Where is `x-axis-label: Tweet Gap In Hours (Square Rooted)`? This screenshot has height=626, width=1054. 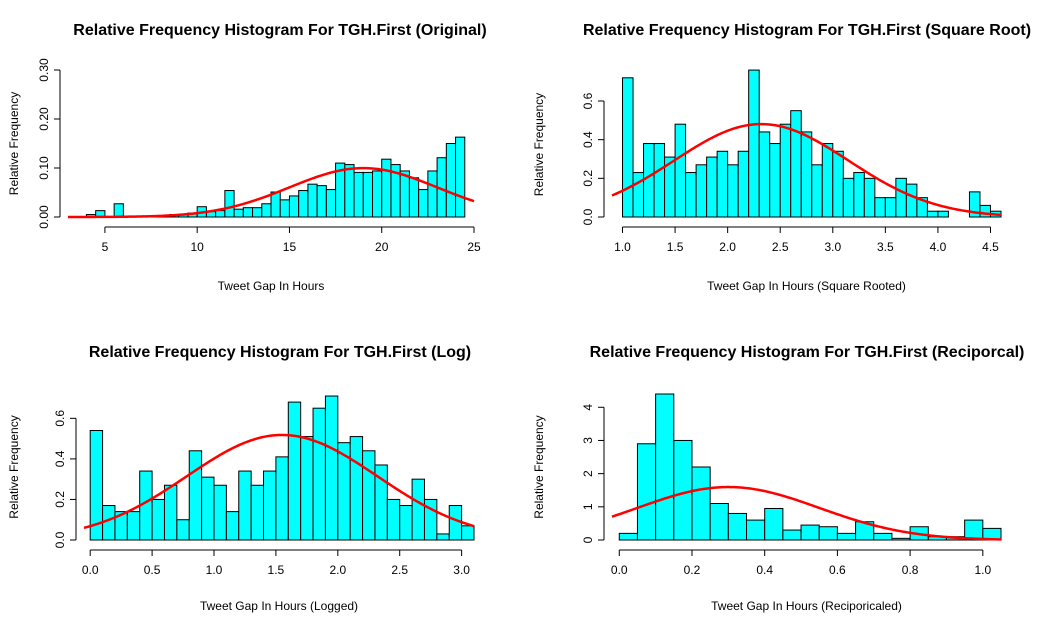
x-axis-label: Tweet Gap In Hours (Square Rooted) is located at coordinates (806, 286).